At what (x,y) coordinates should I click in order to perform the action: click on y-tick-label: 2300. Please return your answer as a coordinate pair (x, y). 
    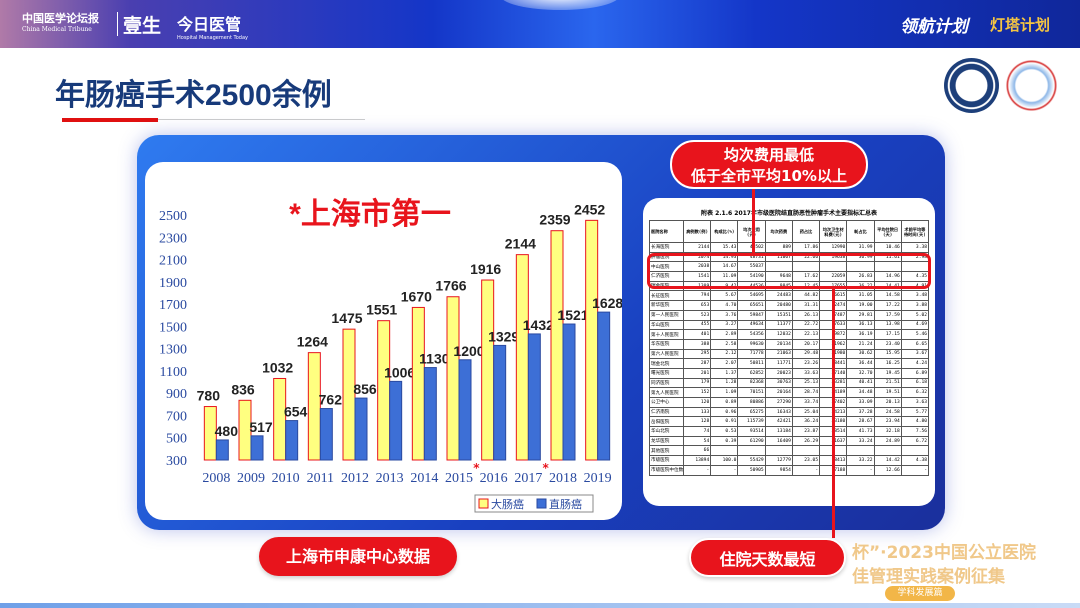
    Looking at the image, I should click on (173, 238).